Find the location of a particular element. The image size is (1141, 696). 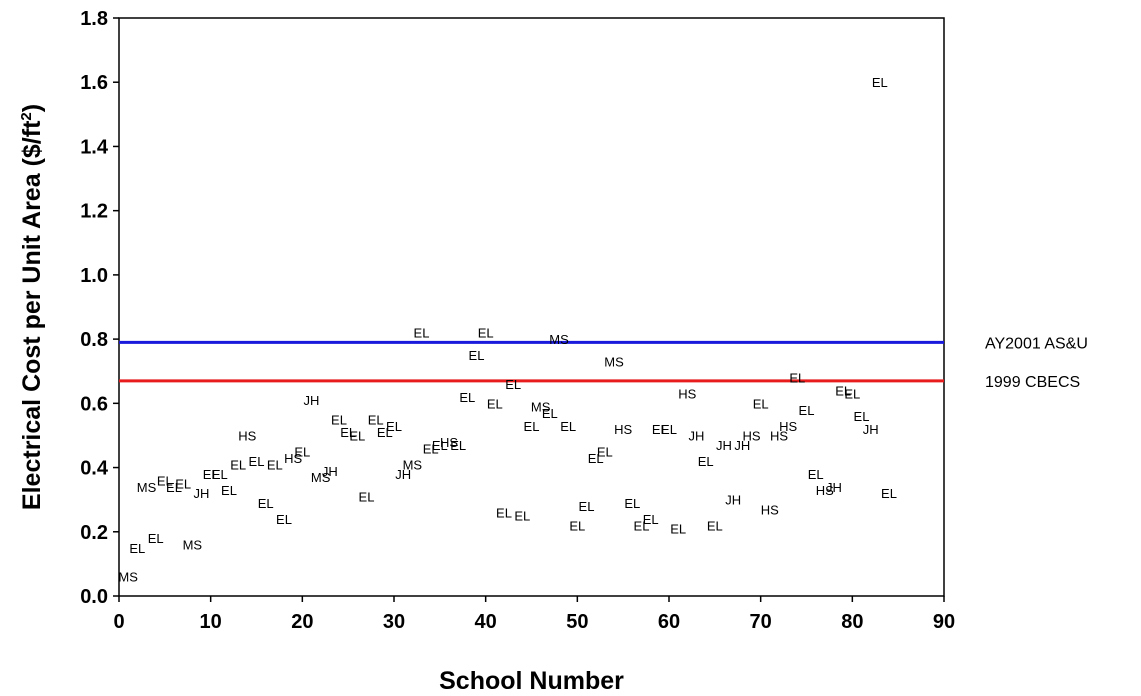

y-tick-label: 0.4 is located at coordinates (94, 469).